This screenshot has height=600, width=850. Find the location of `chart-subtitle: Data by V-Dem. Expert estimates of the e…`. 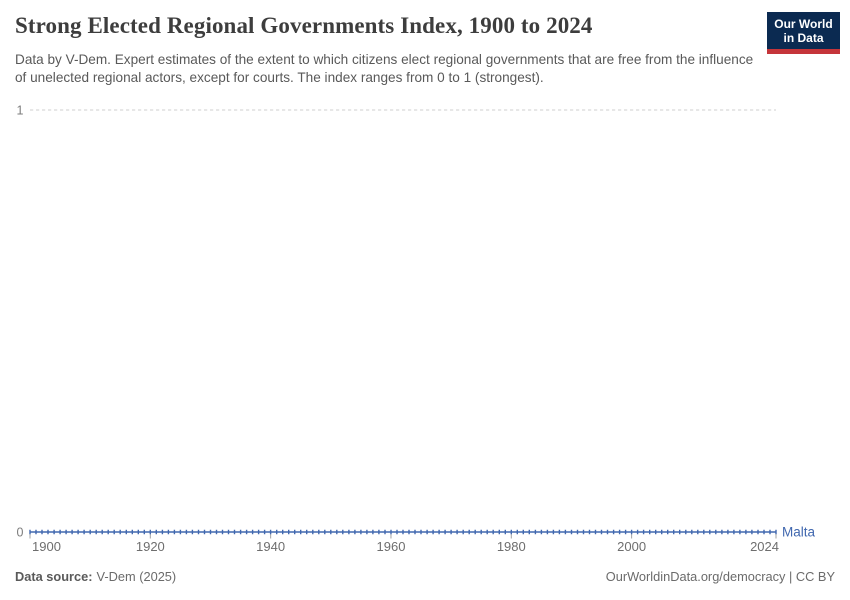

chart-subtitle: Data by V-Dem. Expert estimates of the e… is located at coordinates (384, 68).